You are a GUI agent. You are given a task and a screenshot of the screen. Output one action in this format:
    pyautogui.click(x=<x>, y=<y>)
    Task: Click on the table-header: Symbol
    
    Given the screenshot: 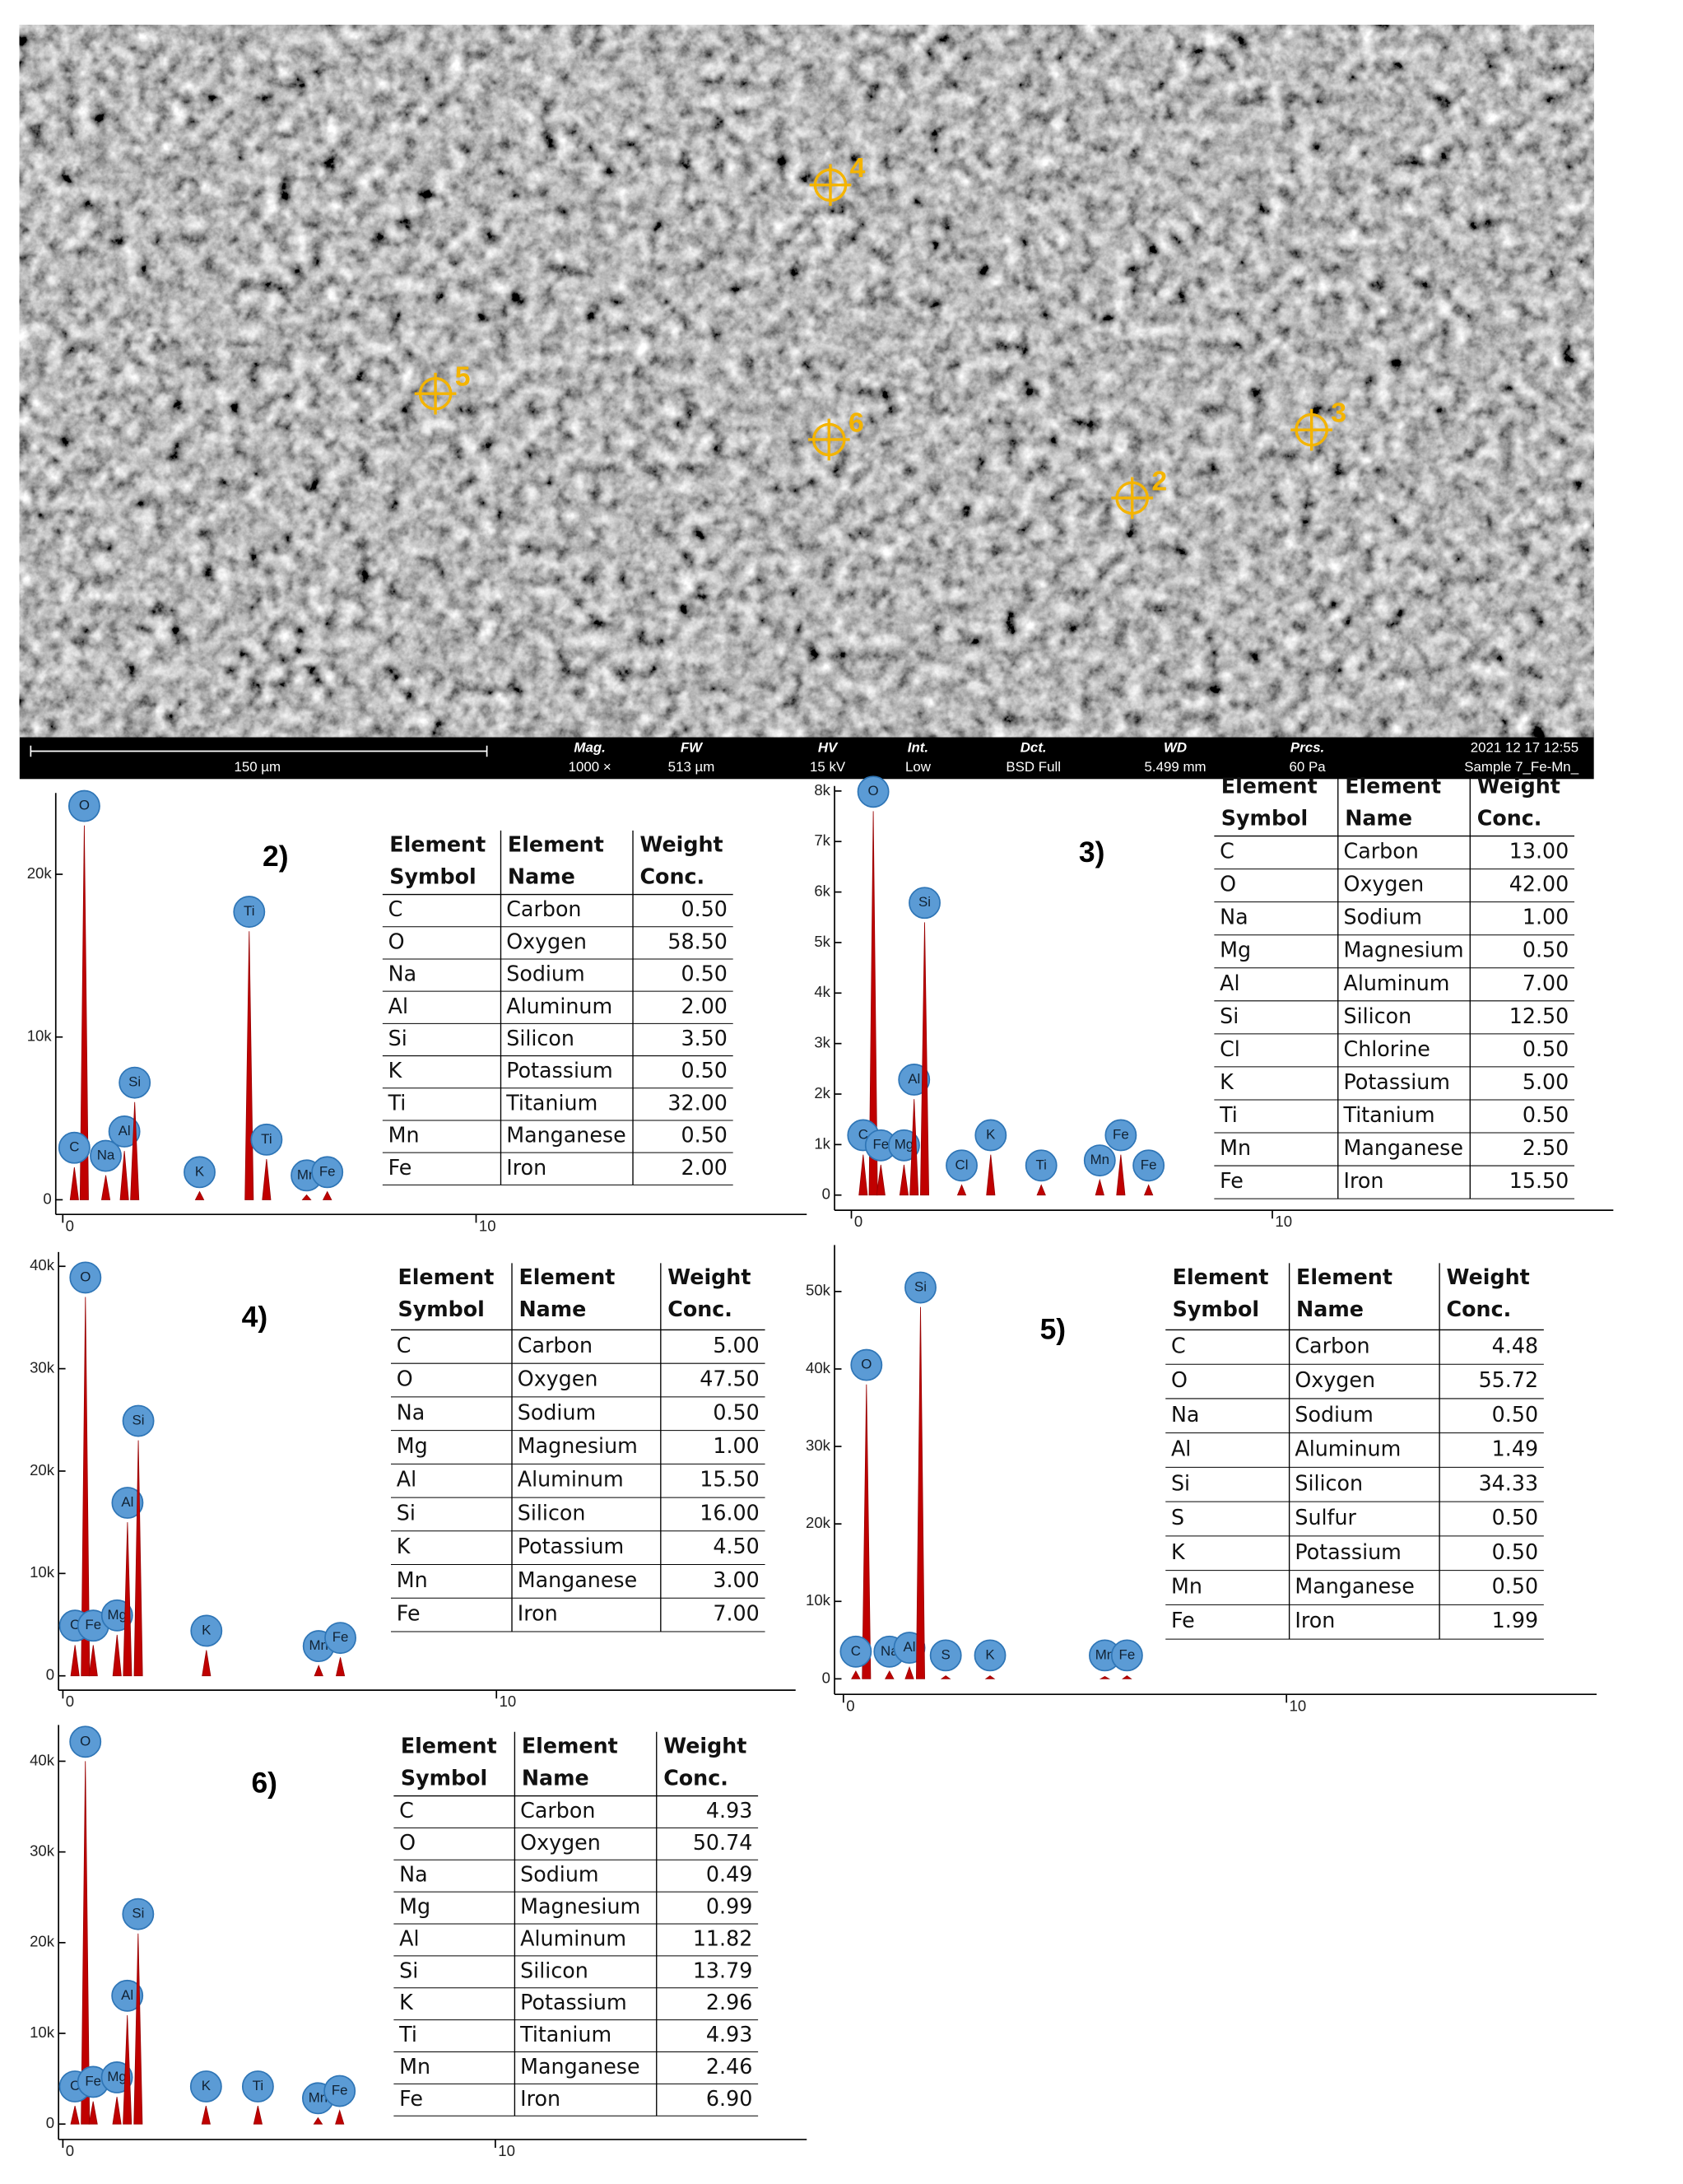 What is the action you would take?
    pyautogui.click(x=1216, y=1309)
    